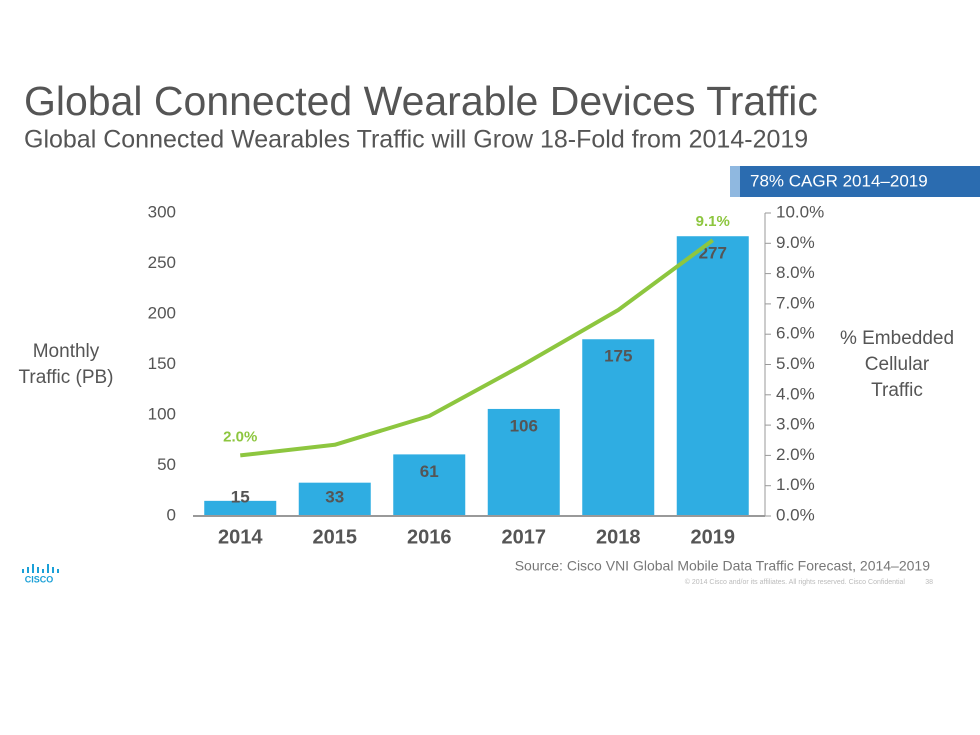 The image size is (980, 735). Describe the element at coordinates (795, 272) in the screenshot. I see `y2-tick-label: 8.0%` at that location.